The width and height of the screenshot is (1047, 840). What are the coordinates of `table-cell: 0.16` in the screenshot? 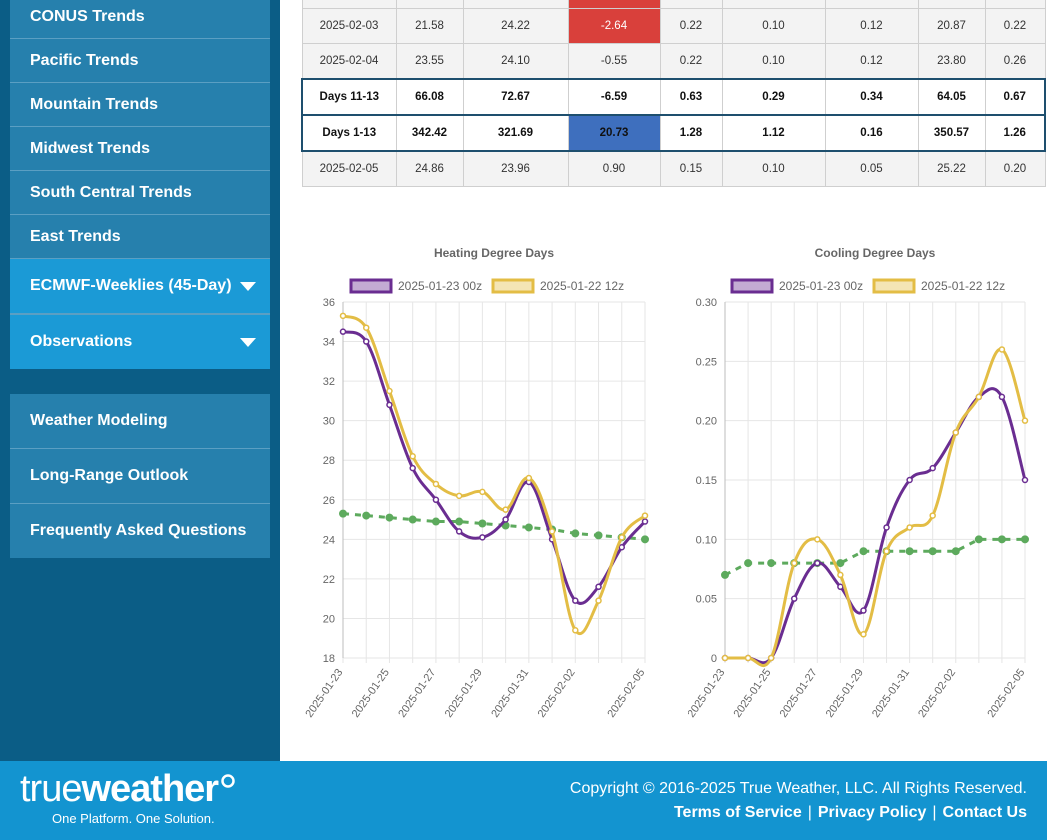 It's located at (871, 133).